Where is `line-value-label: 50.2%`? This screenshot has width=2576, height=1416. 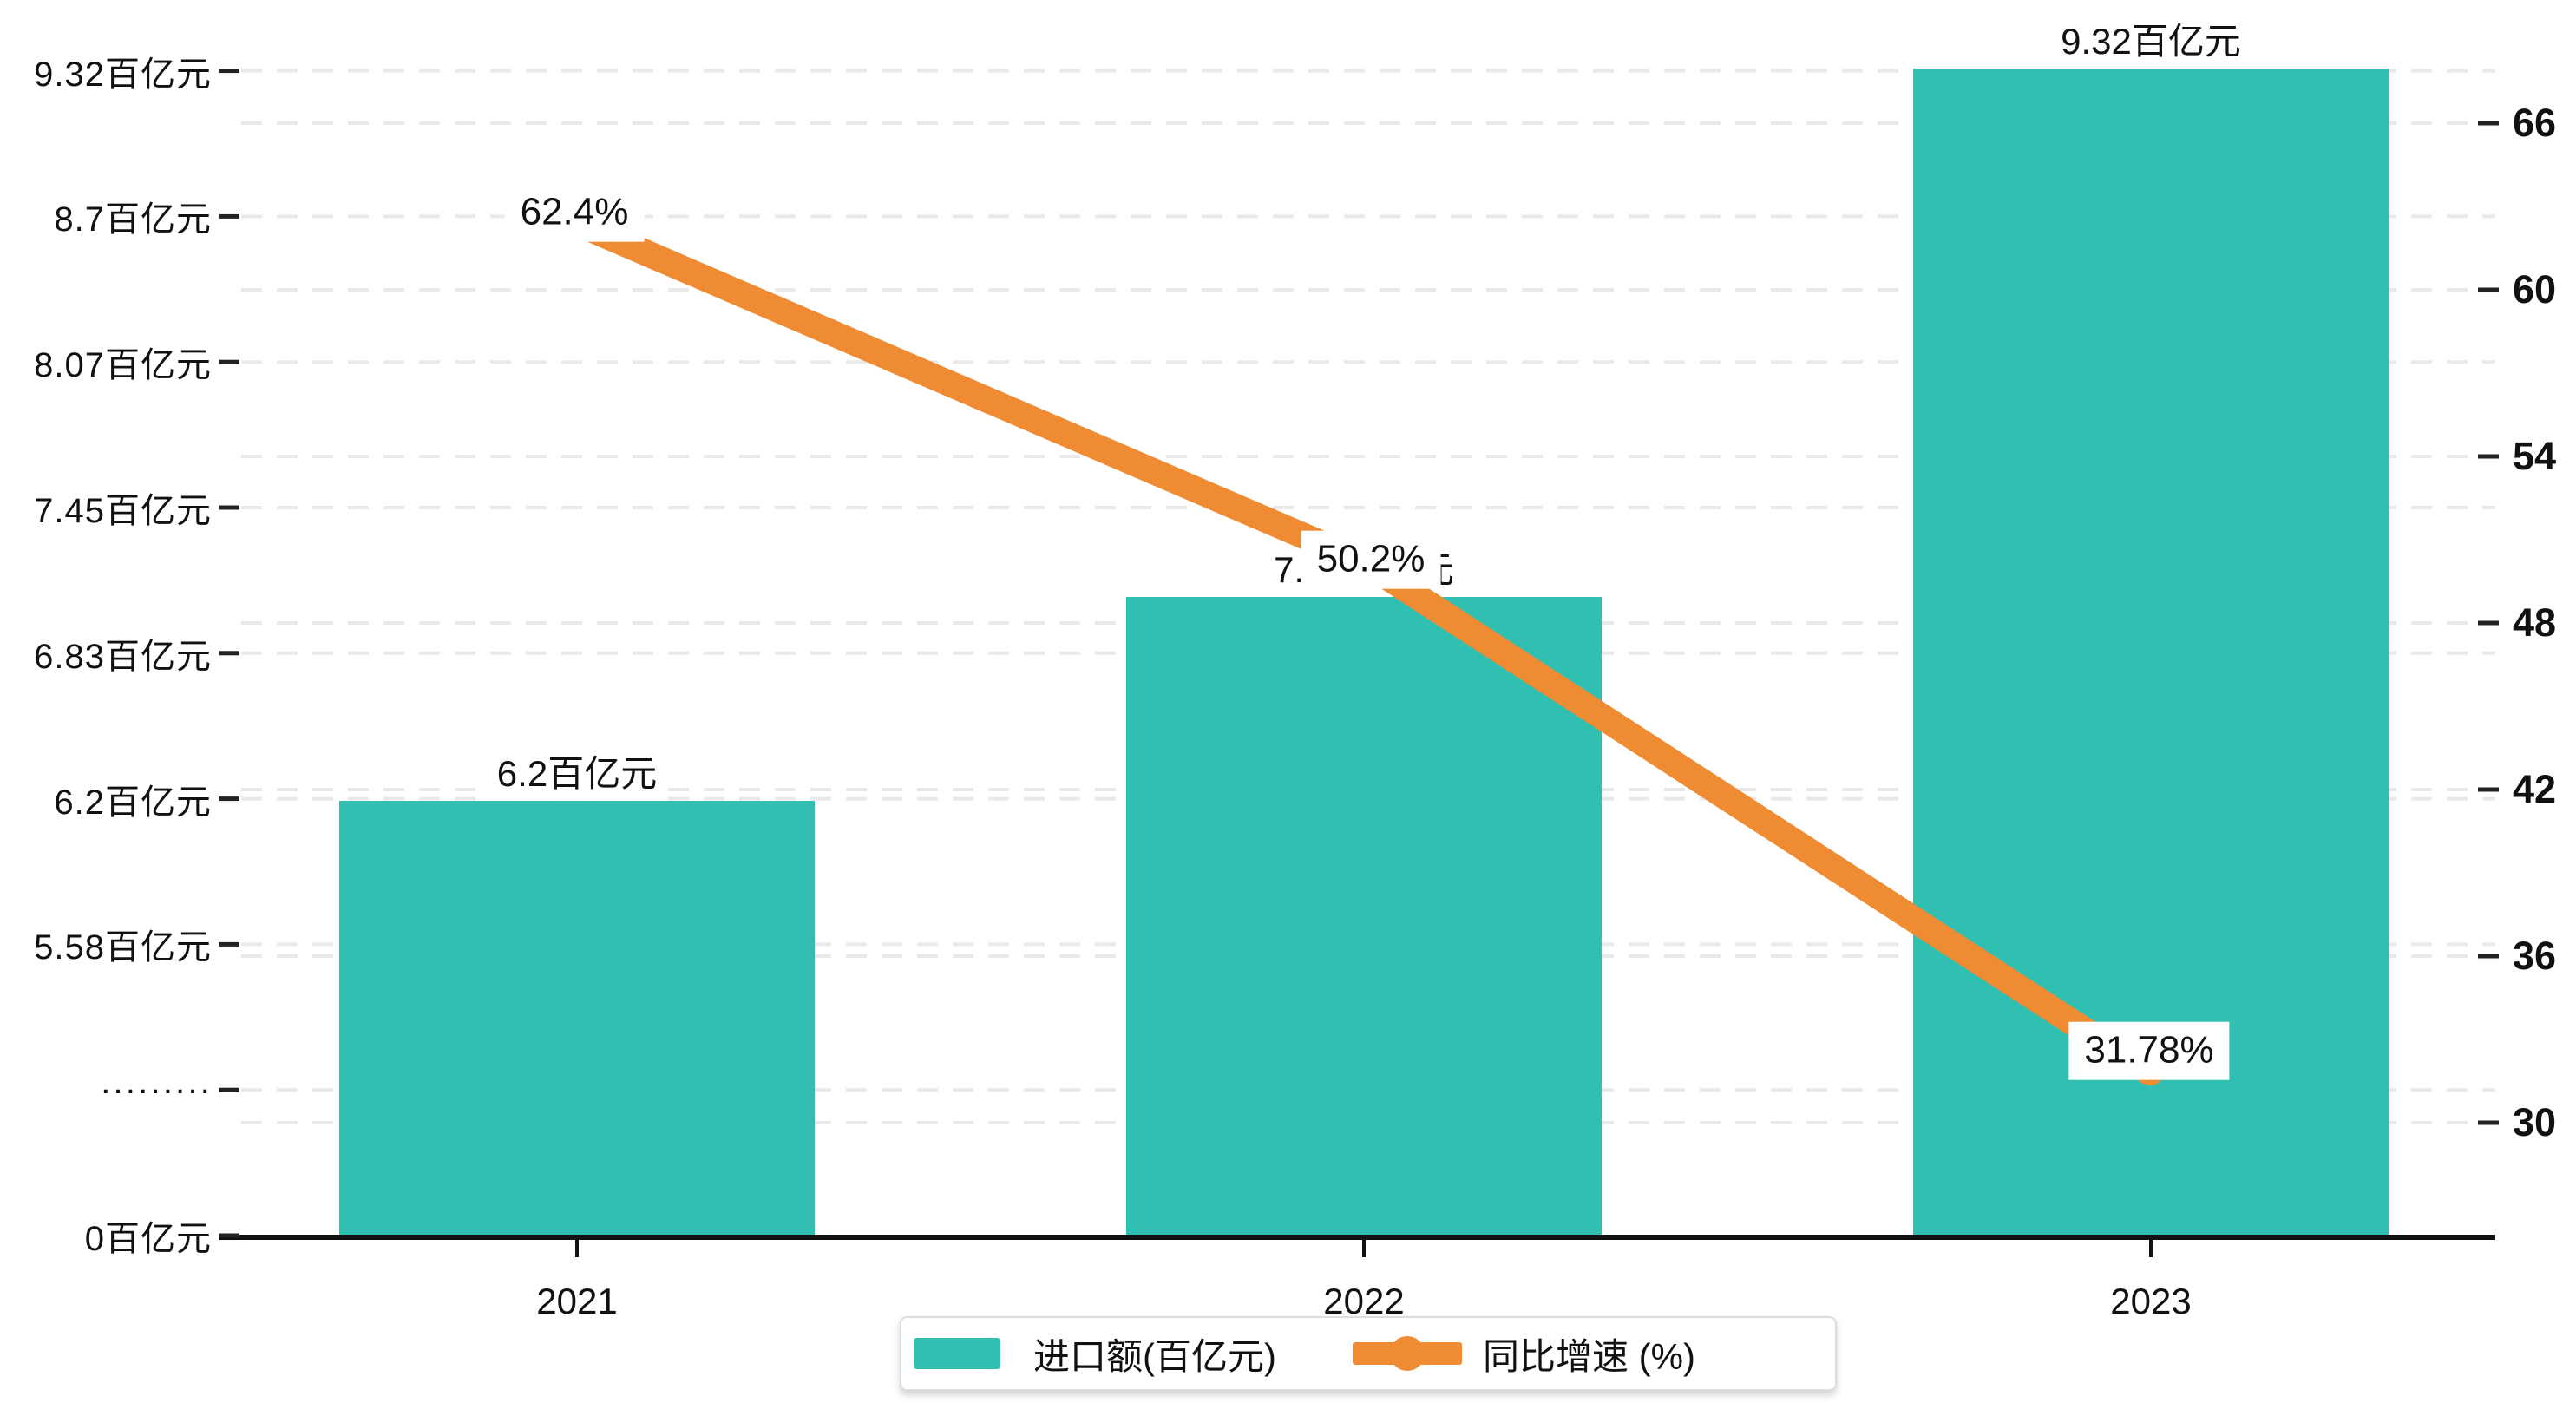
line-value-label: 50.2% is located at coordinates (1371, 559).